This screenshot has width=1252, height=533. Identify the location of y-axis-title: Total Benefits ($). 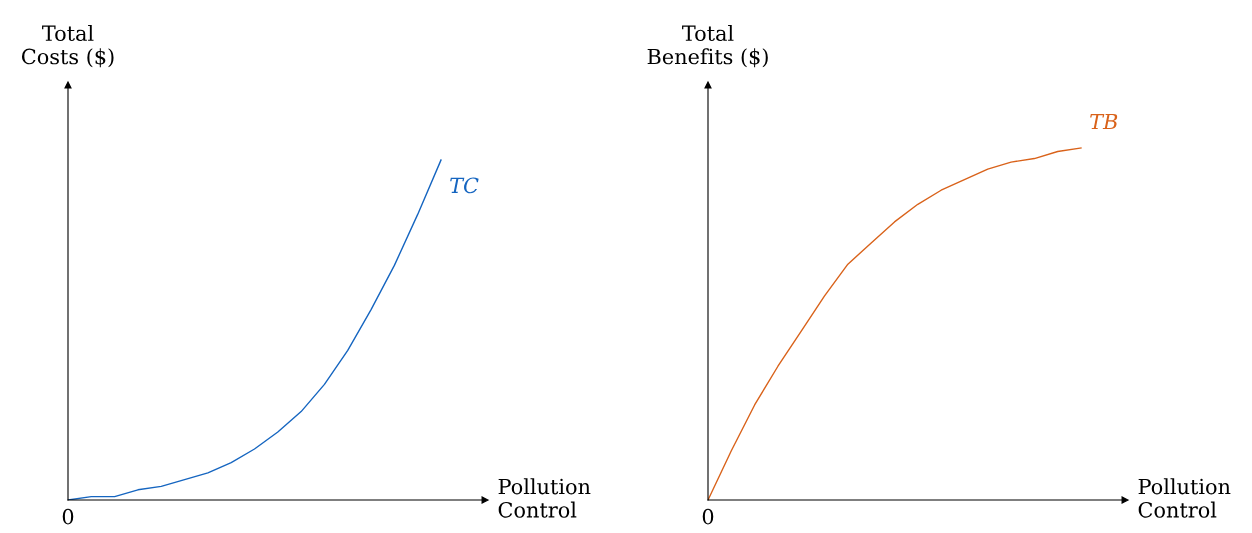
(707, 46).